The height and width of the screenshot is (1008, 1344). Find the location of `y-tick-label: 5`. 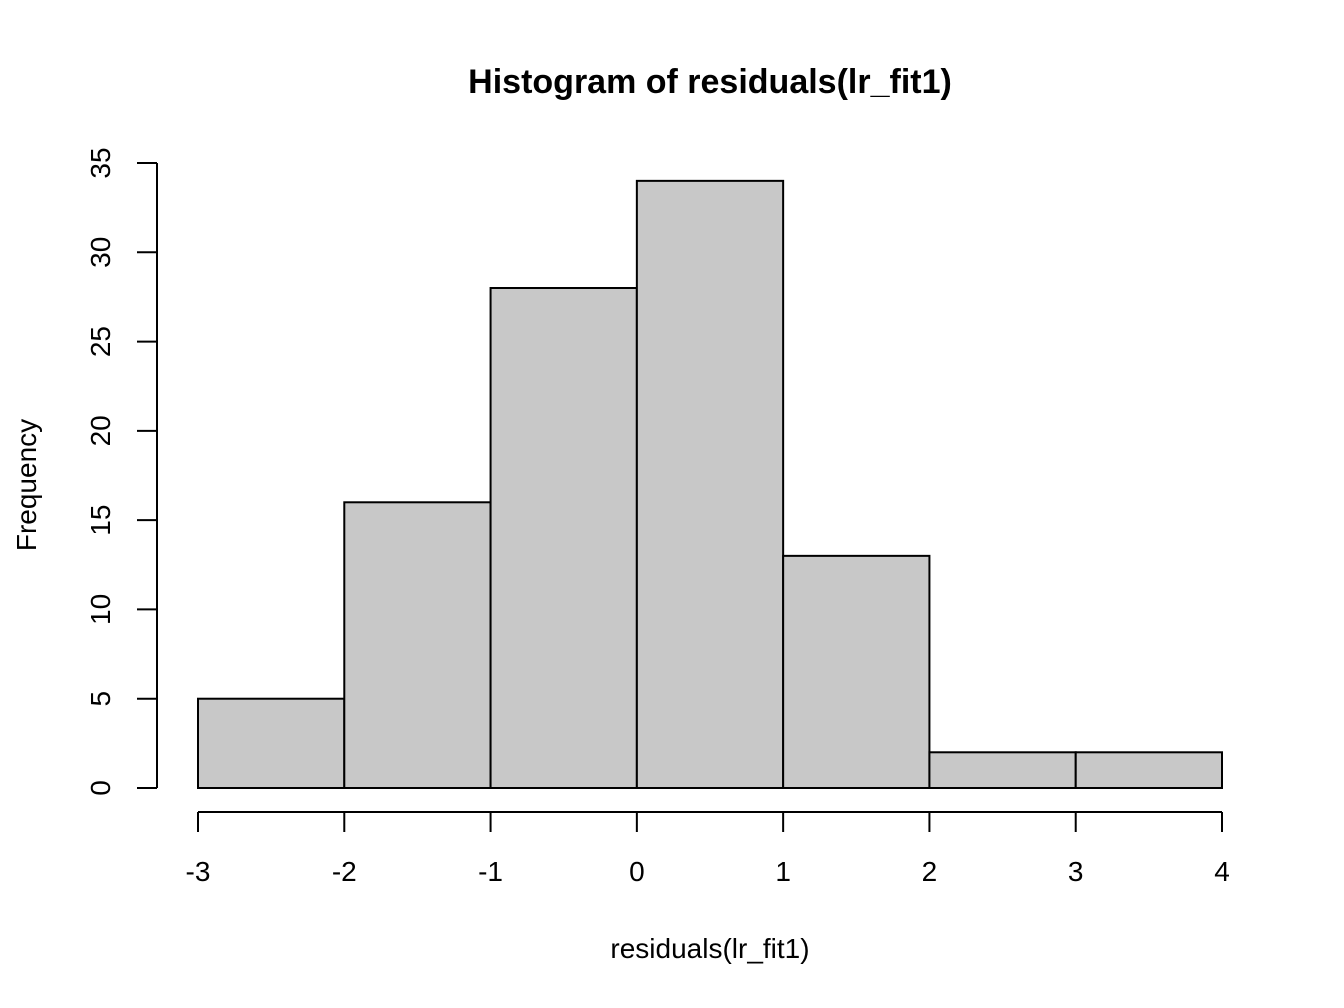

y-tick-label: 5 is located at coordinates (100, 699).